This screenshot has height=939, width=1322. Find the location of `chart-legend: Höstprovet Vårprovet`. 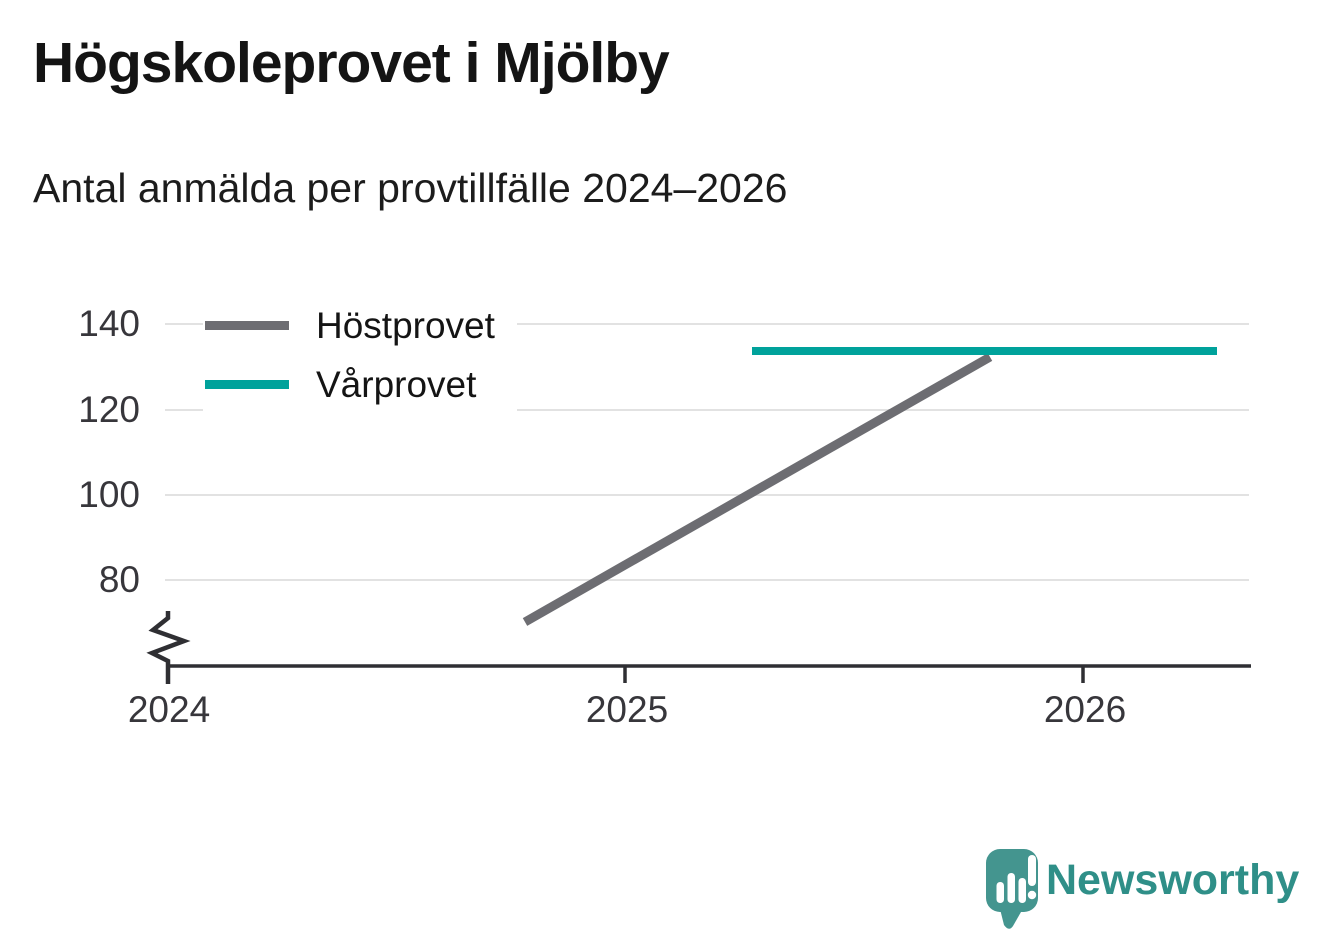

chart-legend: Höstprovet Vårprovet is located at coordinates (360, 355).